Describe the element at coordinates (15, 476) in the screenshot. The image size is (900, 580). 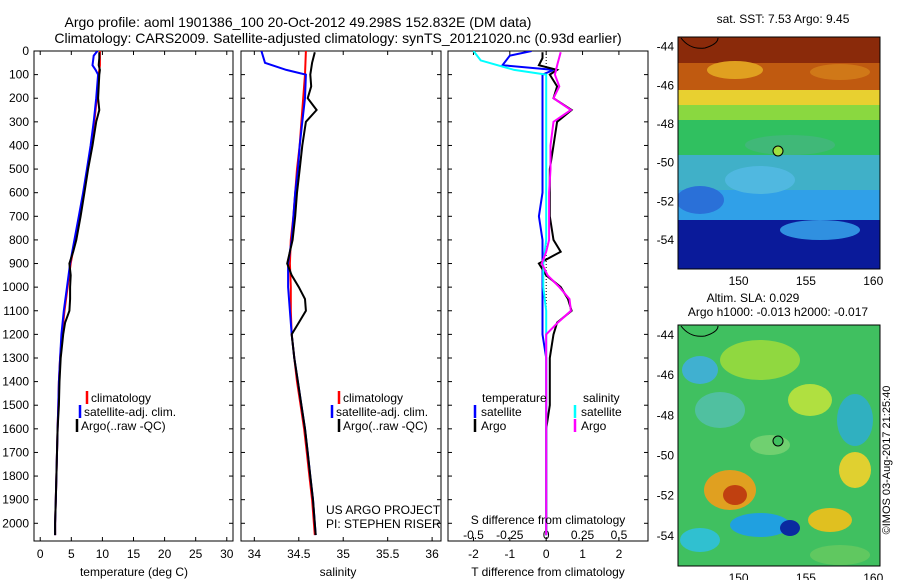
I see `y-tick-label: 1800` at that location.